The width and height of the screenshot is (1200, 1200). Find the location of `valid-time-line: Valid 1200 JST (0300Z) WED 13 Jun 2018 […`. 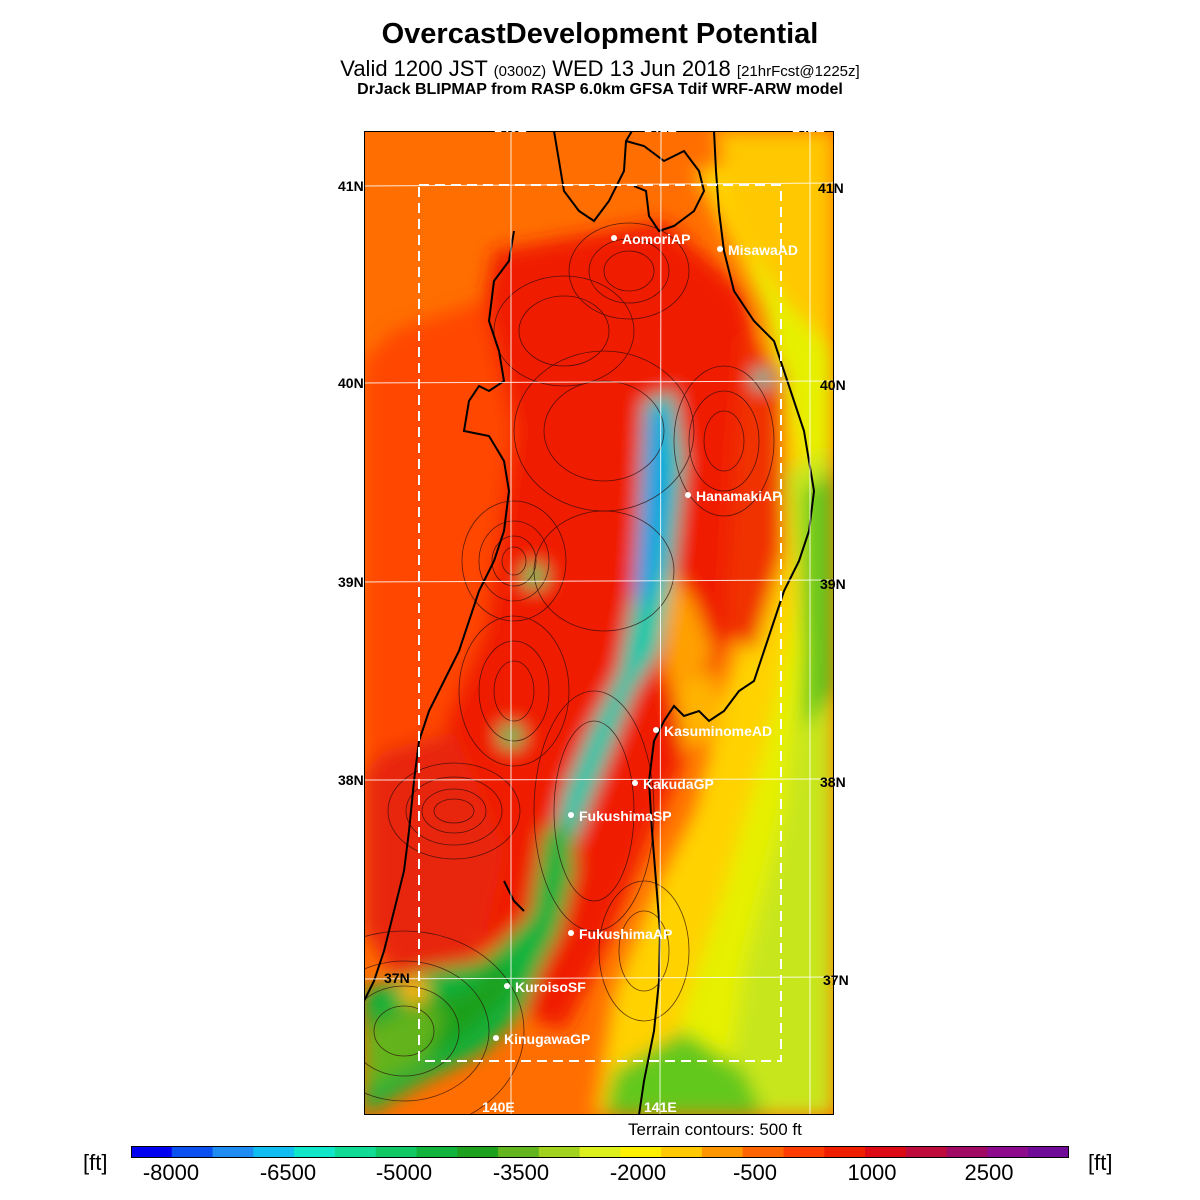

valid-time-line: Valid 1200 JST (0300Z) WED 13 Jun 2018 [… is located at coordinates (600, 69).